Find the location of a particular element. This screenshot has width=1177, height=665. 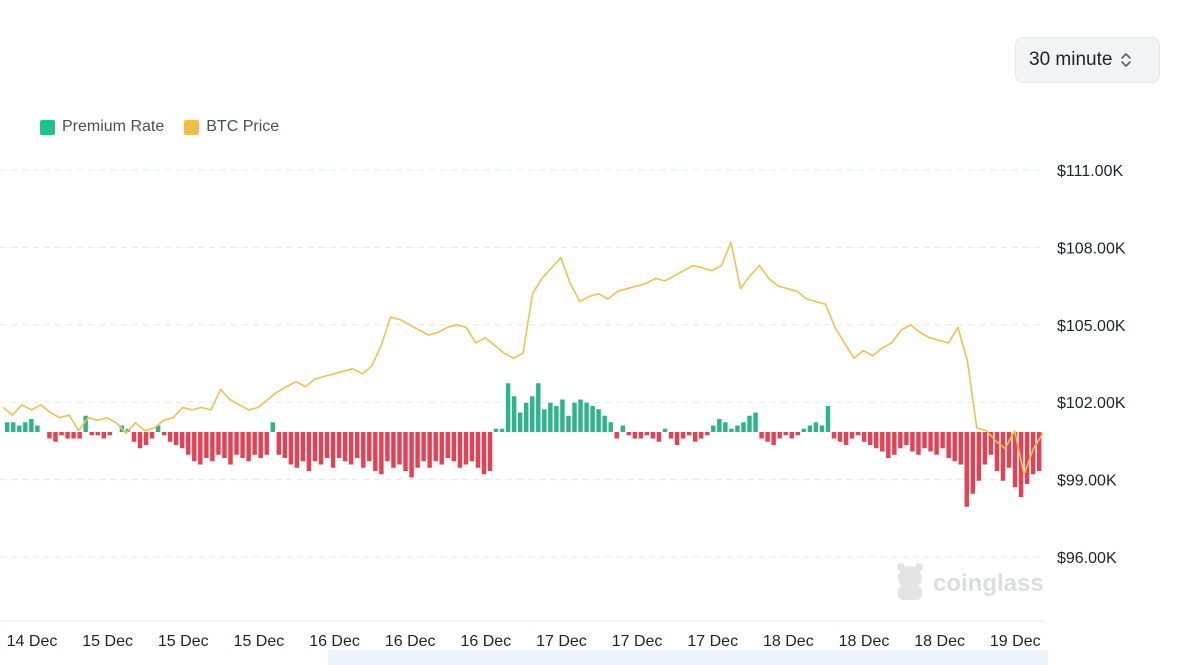

legend-label-btc-price: BTC Price is located at coordinates (243, 126).